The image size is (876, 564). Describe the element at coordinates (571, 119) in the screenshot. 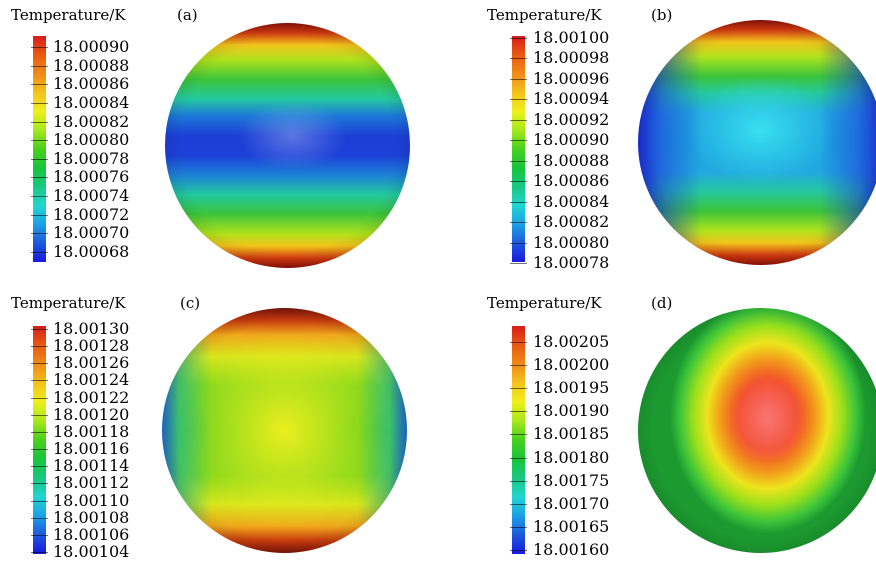

I see `colorbar-tick-label: 18.00092` at that location.